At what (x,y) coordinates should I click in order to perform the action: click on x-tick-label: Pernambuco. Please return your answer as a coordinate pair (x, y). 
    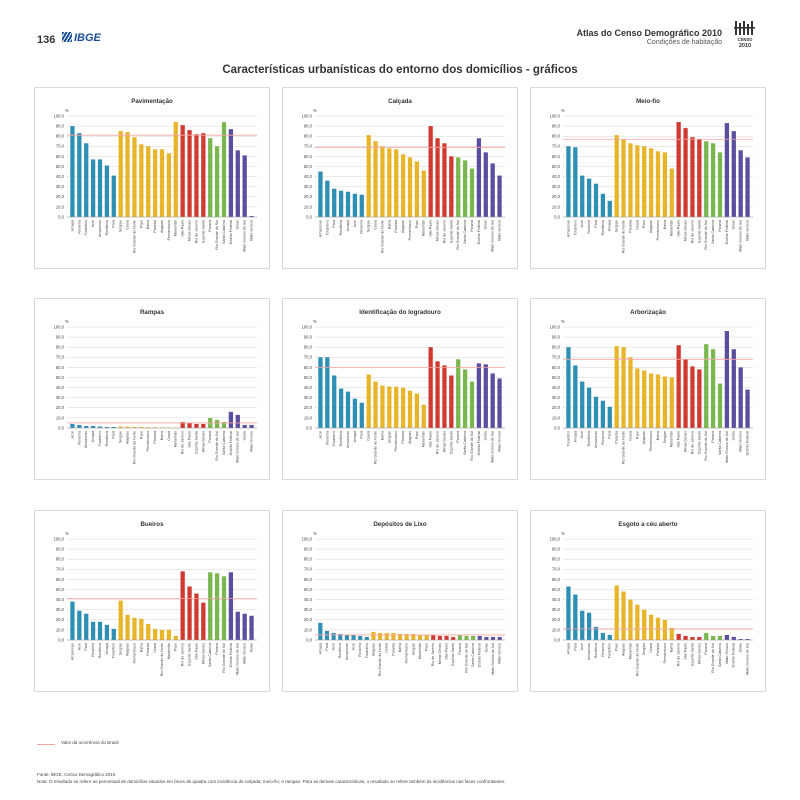
    Looking at the image, I should click on (407, 653).